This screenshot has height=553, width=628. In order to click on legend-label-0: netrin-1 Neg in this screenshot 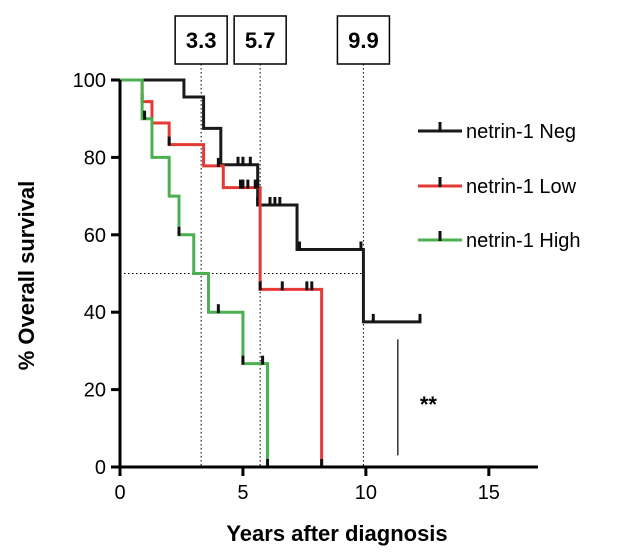, I will do `click(521, 132)`.